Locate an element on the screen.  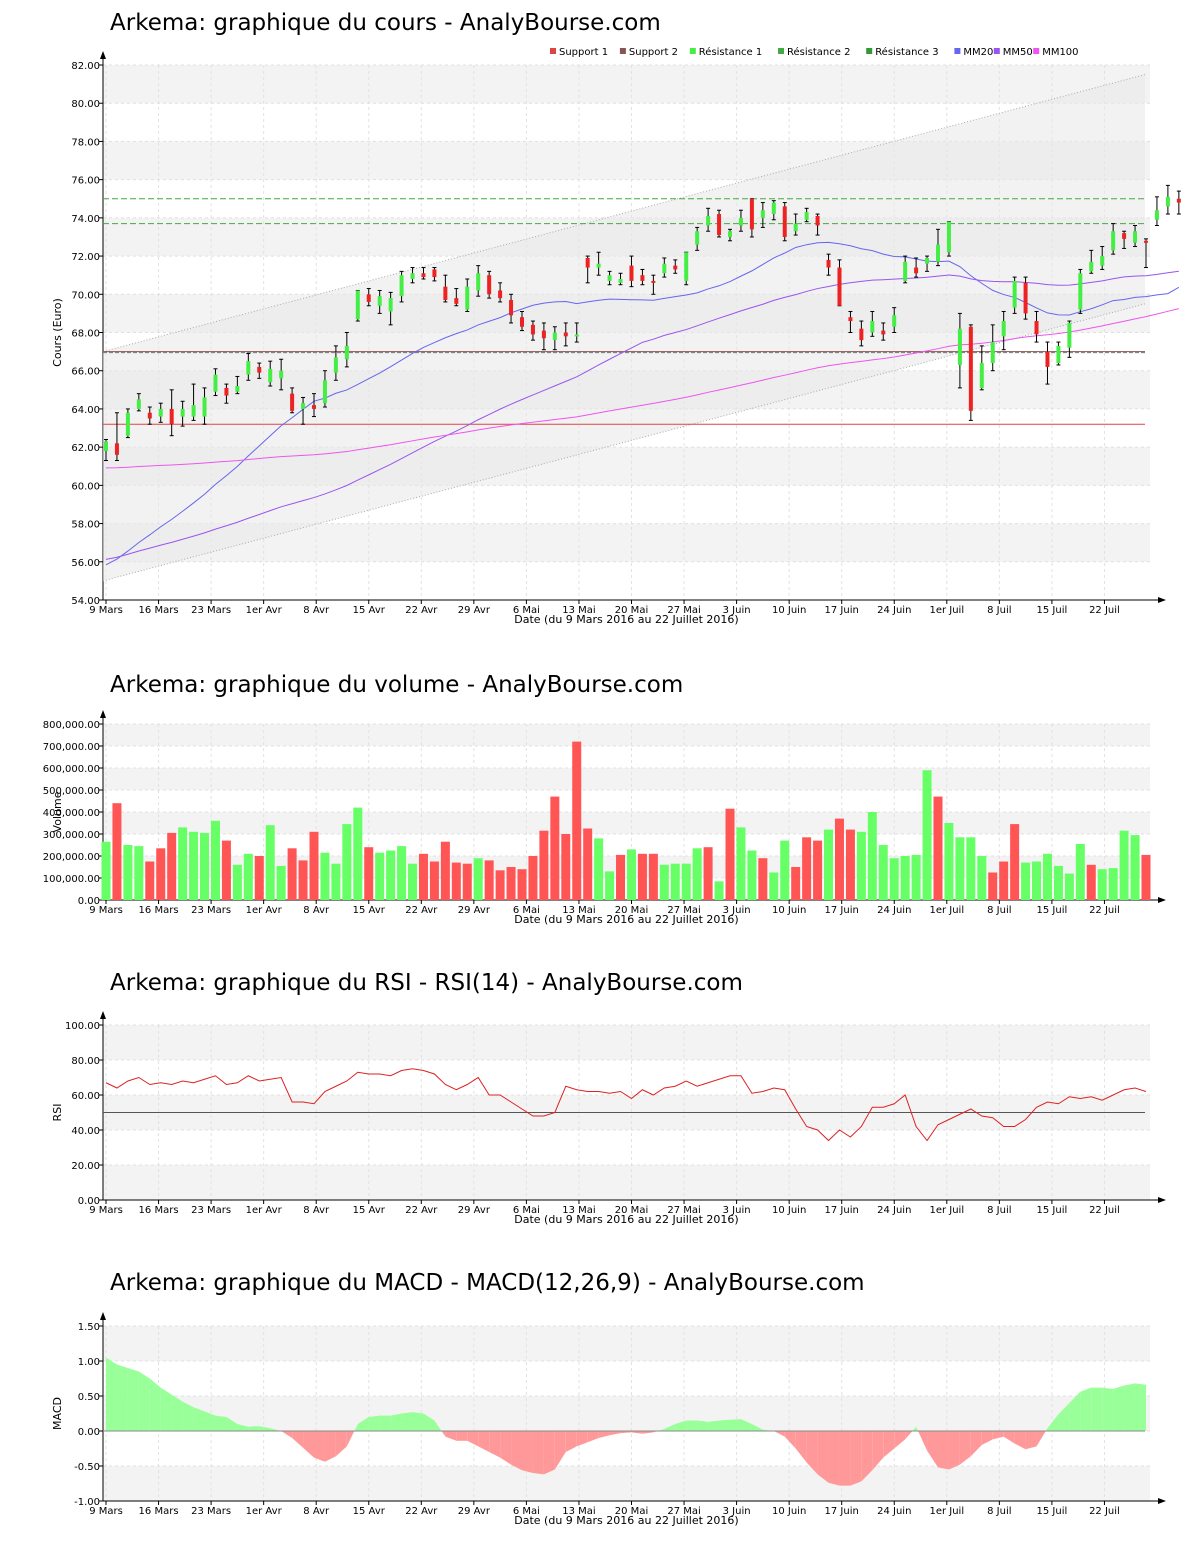
x-tick-label: 15 Avr is located at coordinates (369, 1511).